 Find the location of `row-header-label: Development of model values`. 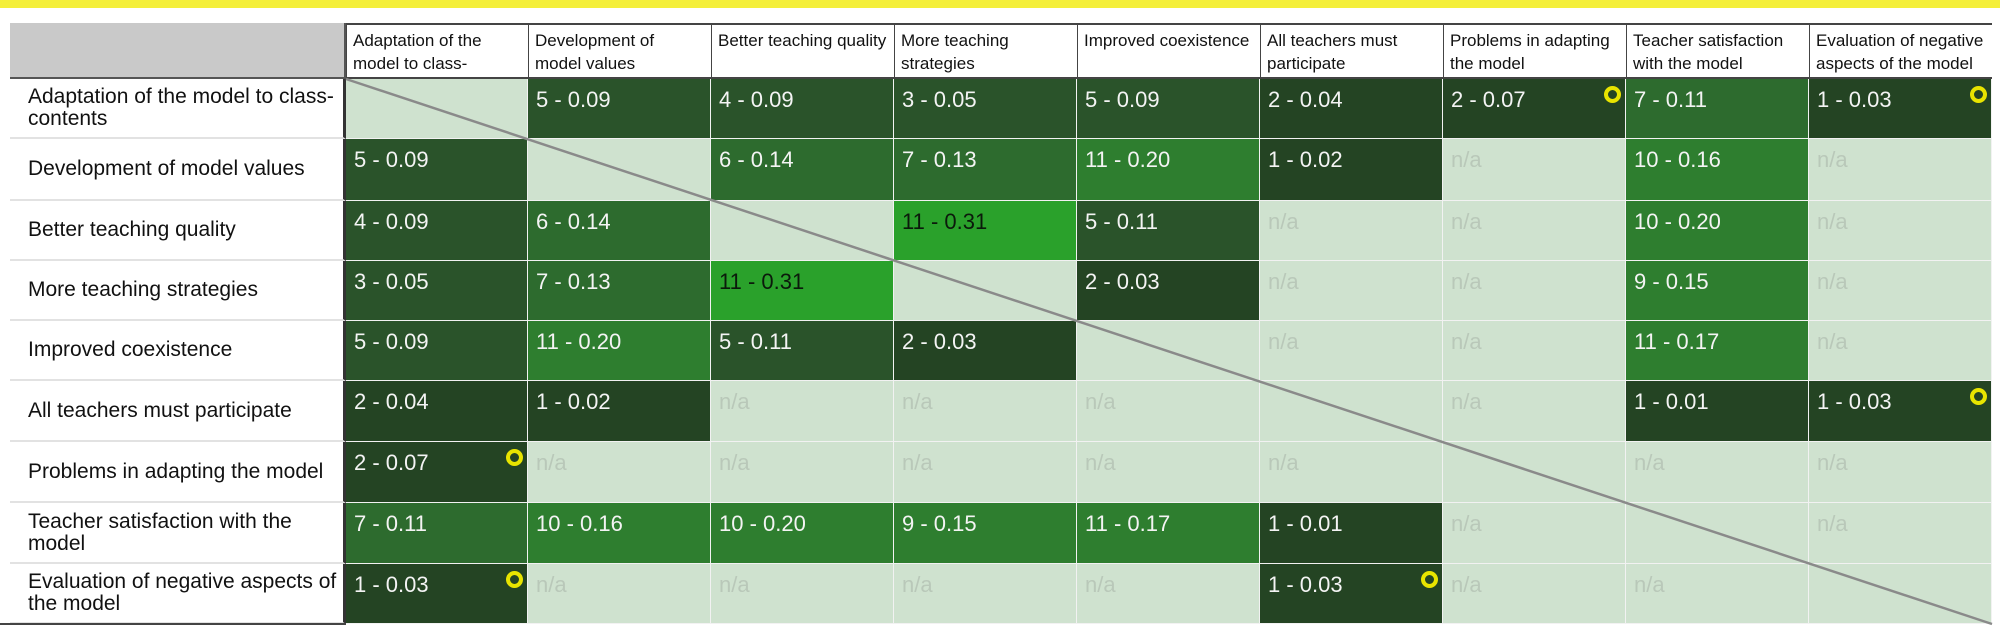

row-header-label: Development of model values is located at coordinates (166, 168).